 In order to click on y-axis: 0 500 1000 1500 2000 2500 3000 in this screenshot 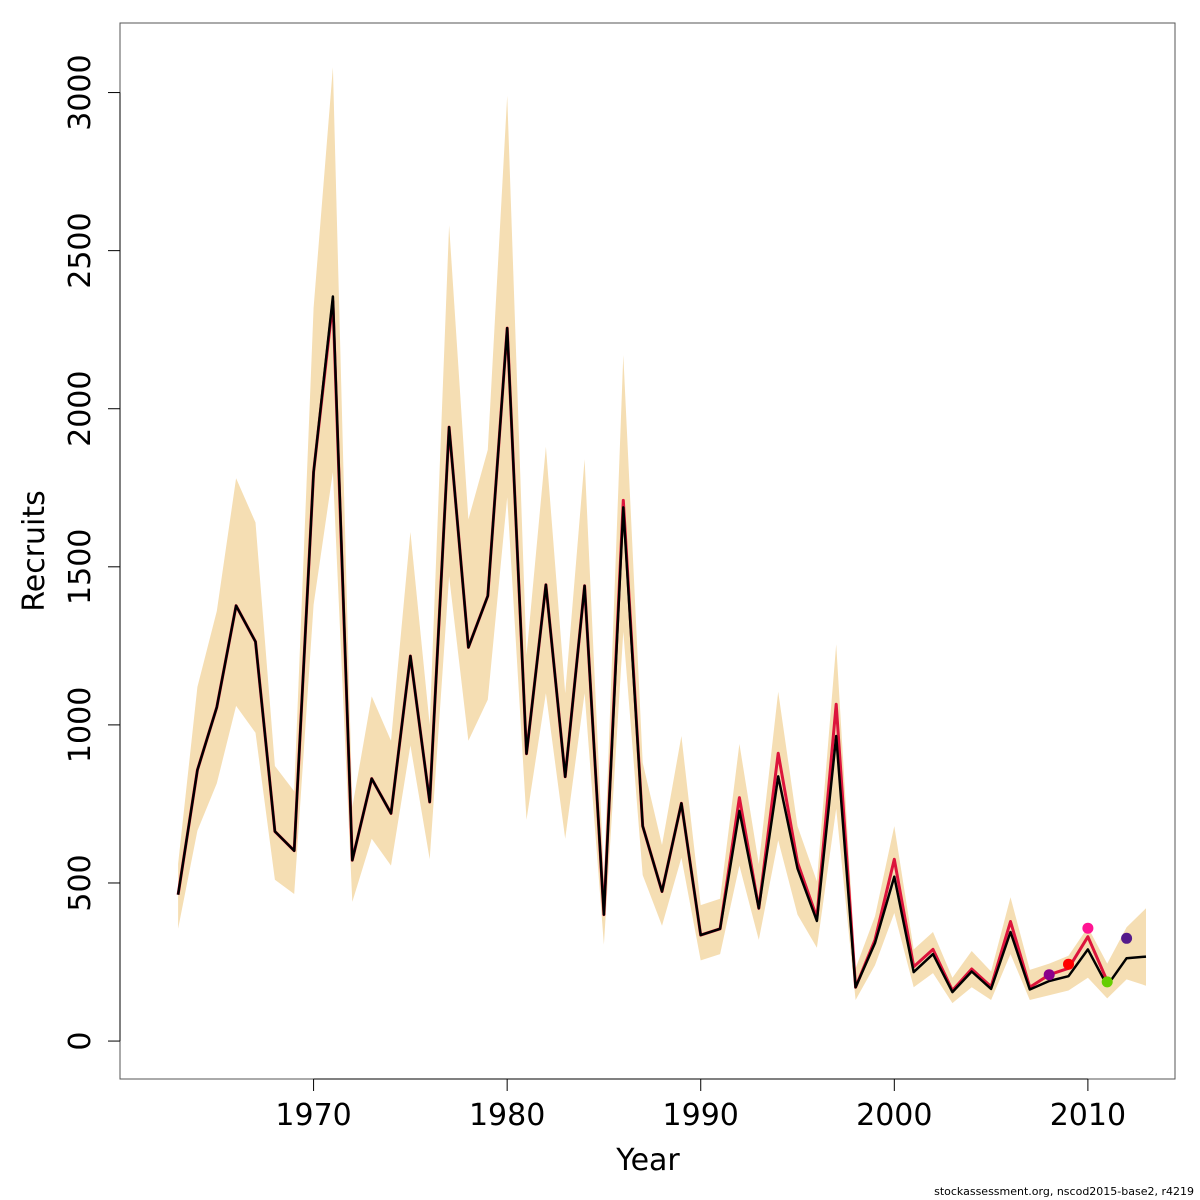, I will do `click(92, 552)`.